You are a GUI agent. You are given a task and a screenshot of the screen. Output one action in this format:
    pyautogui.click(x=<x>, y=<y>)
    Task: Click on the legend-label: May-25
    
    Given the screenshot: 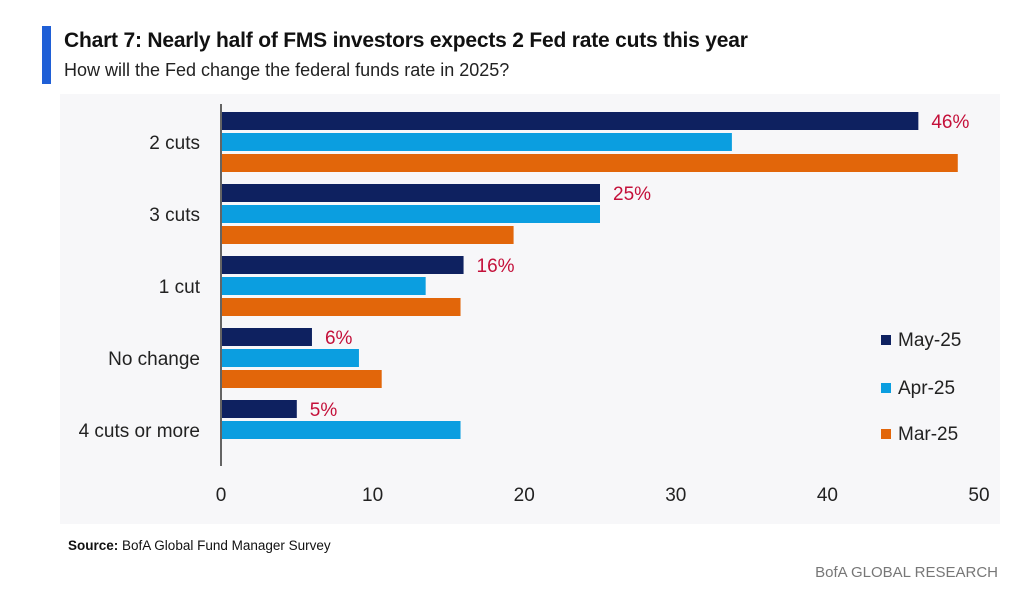 What is the action you would take?
    pyautogui.click(x=929, y=340)
    